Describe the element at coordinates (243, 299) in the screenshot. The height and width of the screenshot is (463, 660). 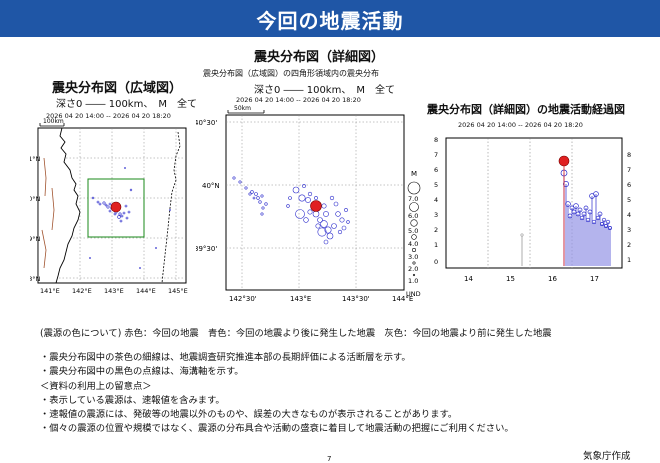
I see `detail-lon-label-14230: 142°30'` at that location.